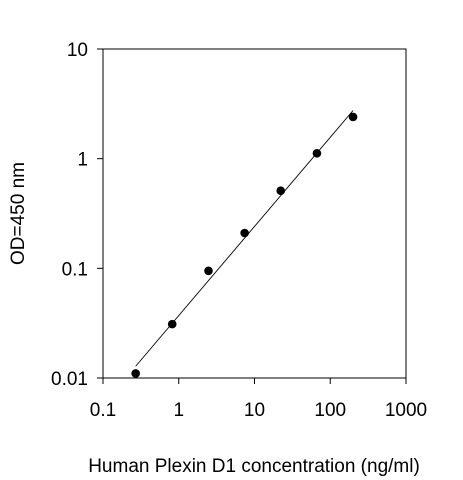 This screenshot has width=463, height=480. Describe the element at coordinates (75, 269) in the screenshot. I see `y-tick-label: 0.1` at that location.